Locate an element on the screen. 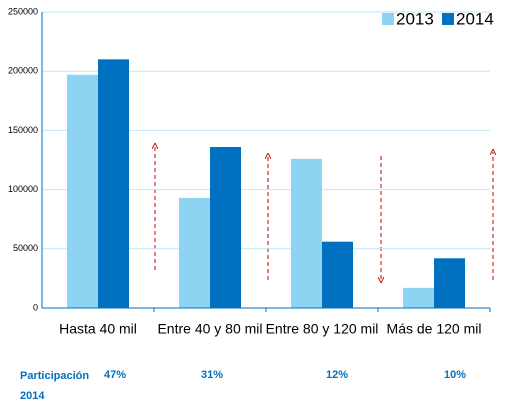 Image resolution: width=508 pixels, height=408 pixels. legend-label: 2013 is located at coordinates (415, 18).